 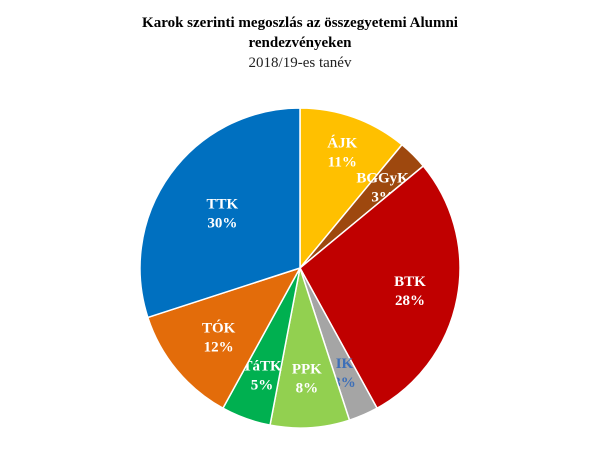 What do you see at coordinates (219, 347) in the screenshot?
I see `slice-percent-tok: 12%` at bounding box center [219, 347].